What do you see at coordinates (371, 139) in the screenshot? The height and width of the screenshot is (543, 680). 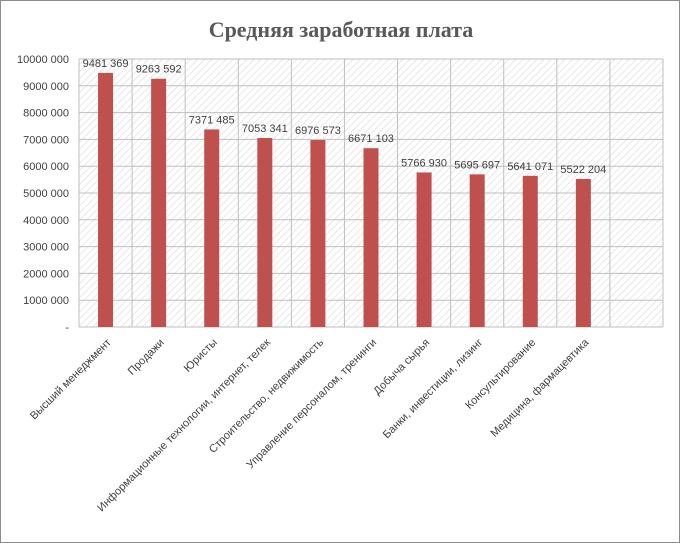 I see `data-label: 6671 103` at bounding box center [371, 139].